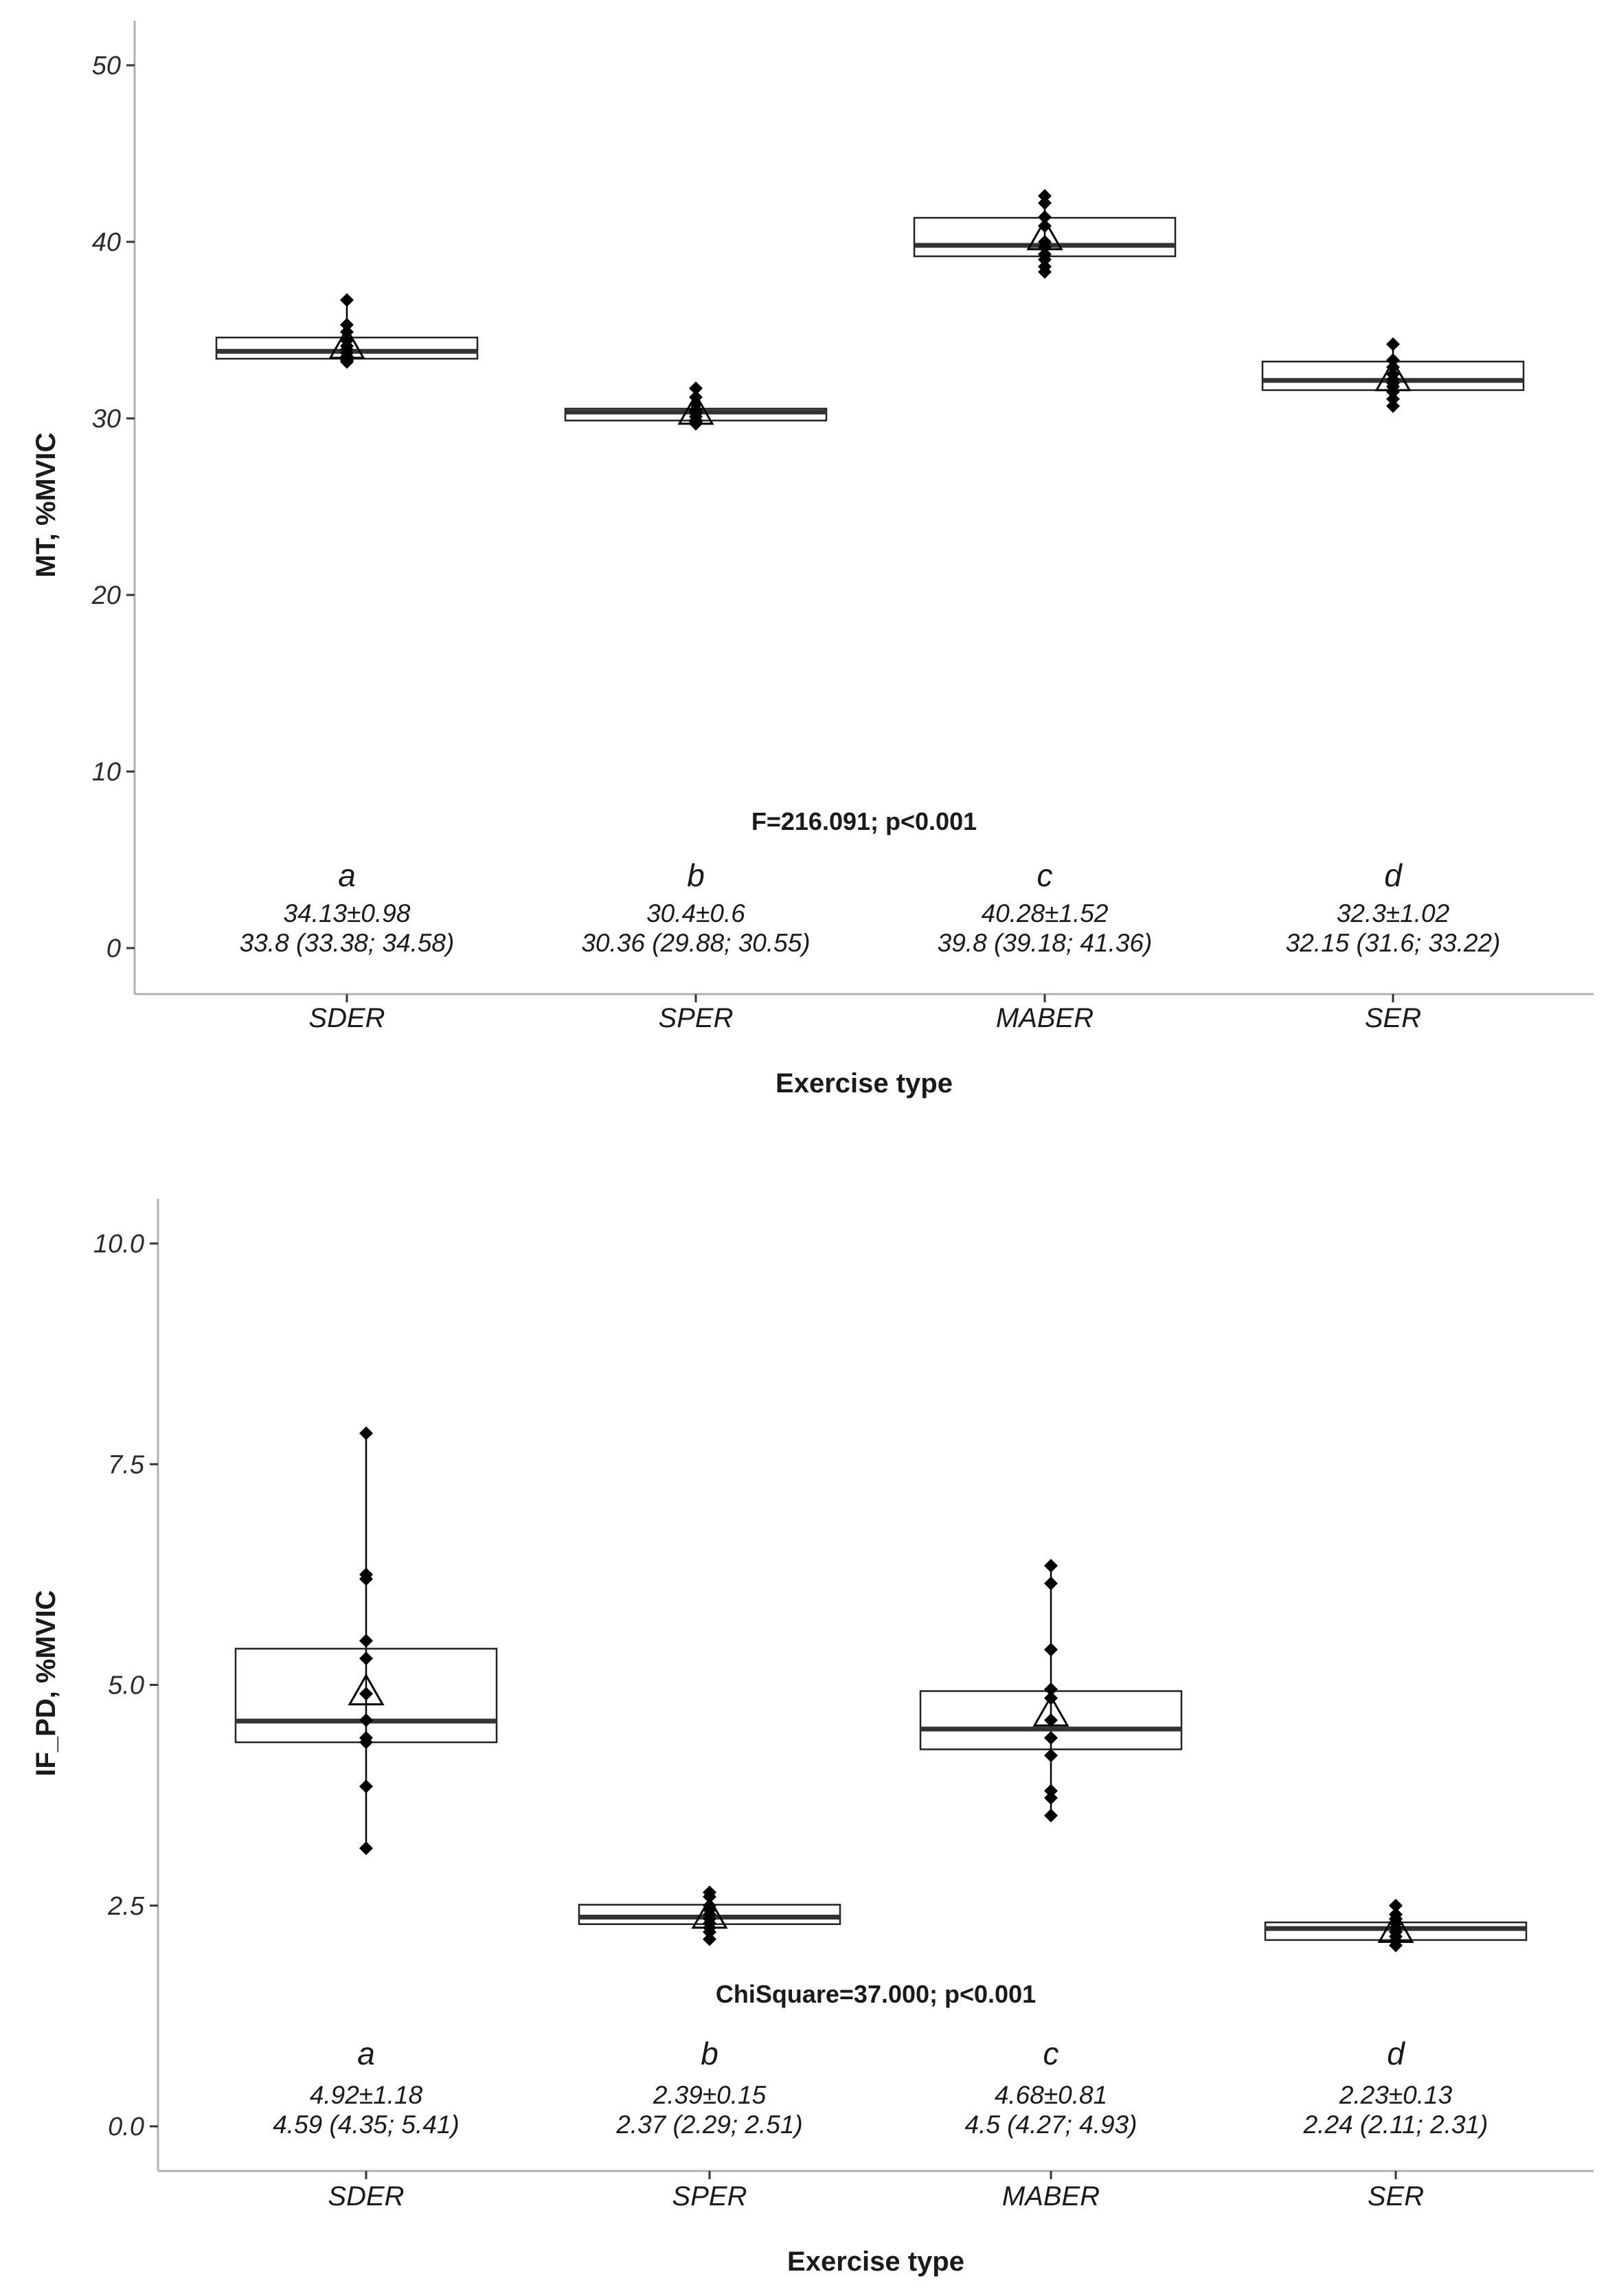 This screenshot has width=1619, height=2296. Describe the element at coordinates (695, 943) in the screenshot. I see `median-iqr-label: 30.36 (29.88; 30.55)` at that location.